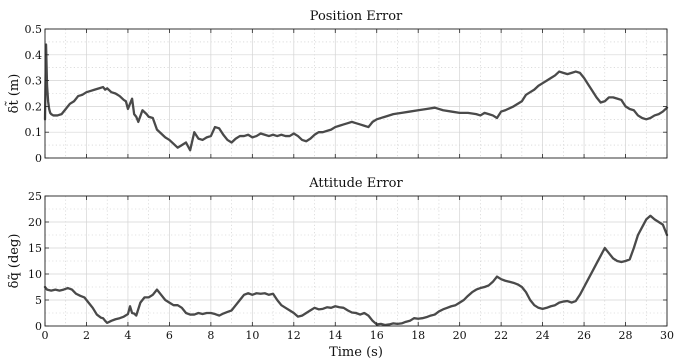  Describe the element at coordinates (667, 335) in the screenshot. I see `attitude-error-x-tick-label: 30` at that location.